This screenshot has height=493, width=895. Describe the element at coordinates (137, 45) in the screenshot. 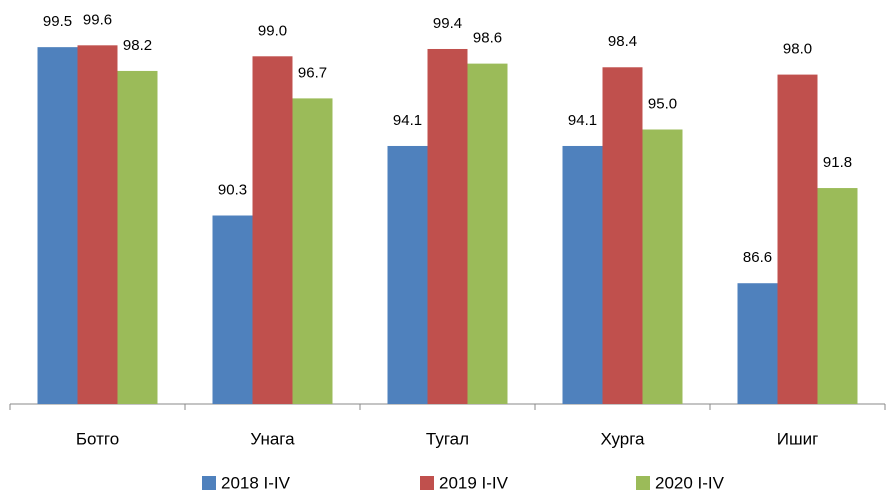

I see `data-label: 98.2` at that location.